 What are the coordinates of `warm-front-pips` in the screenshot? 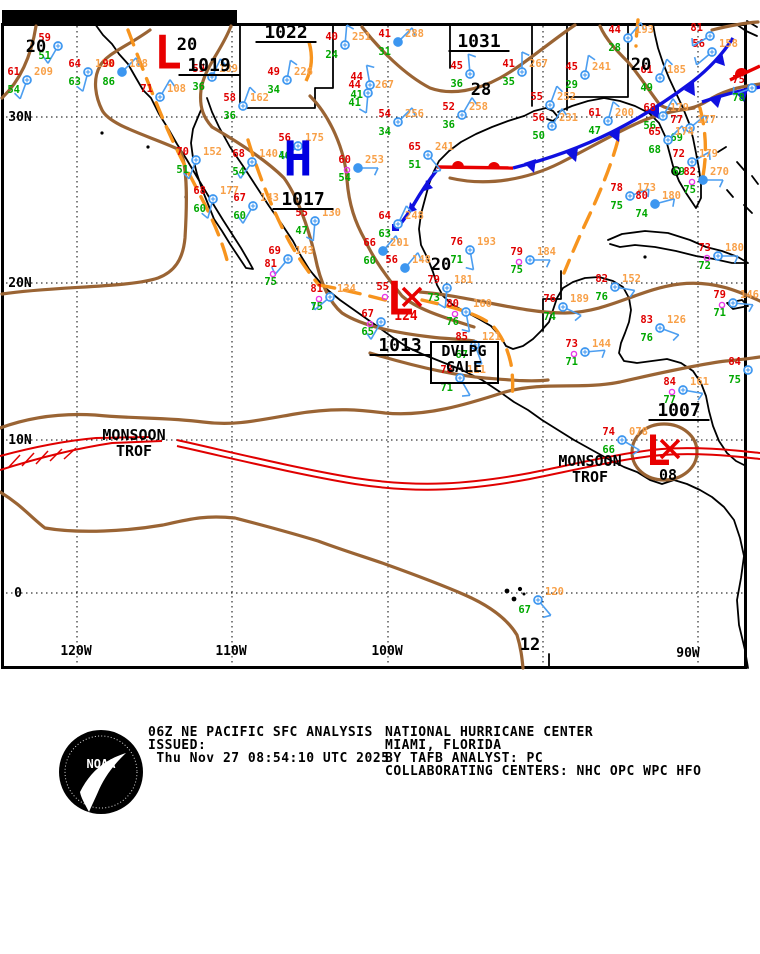 It's located at (476, 164).